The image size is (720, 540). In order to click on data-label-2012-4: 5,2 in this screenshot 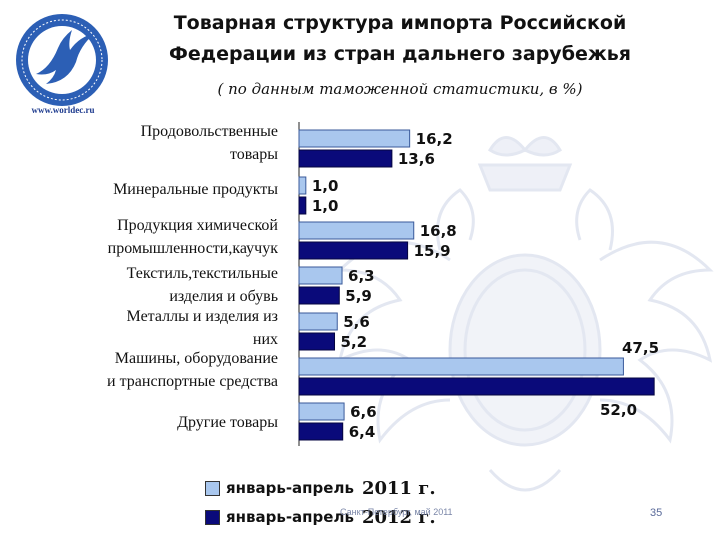, I will do `click(354, 342)`.